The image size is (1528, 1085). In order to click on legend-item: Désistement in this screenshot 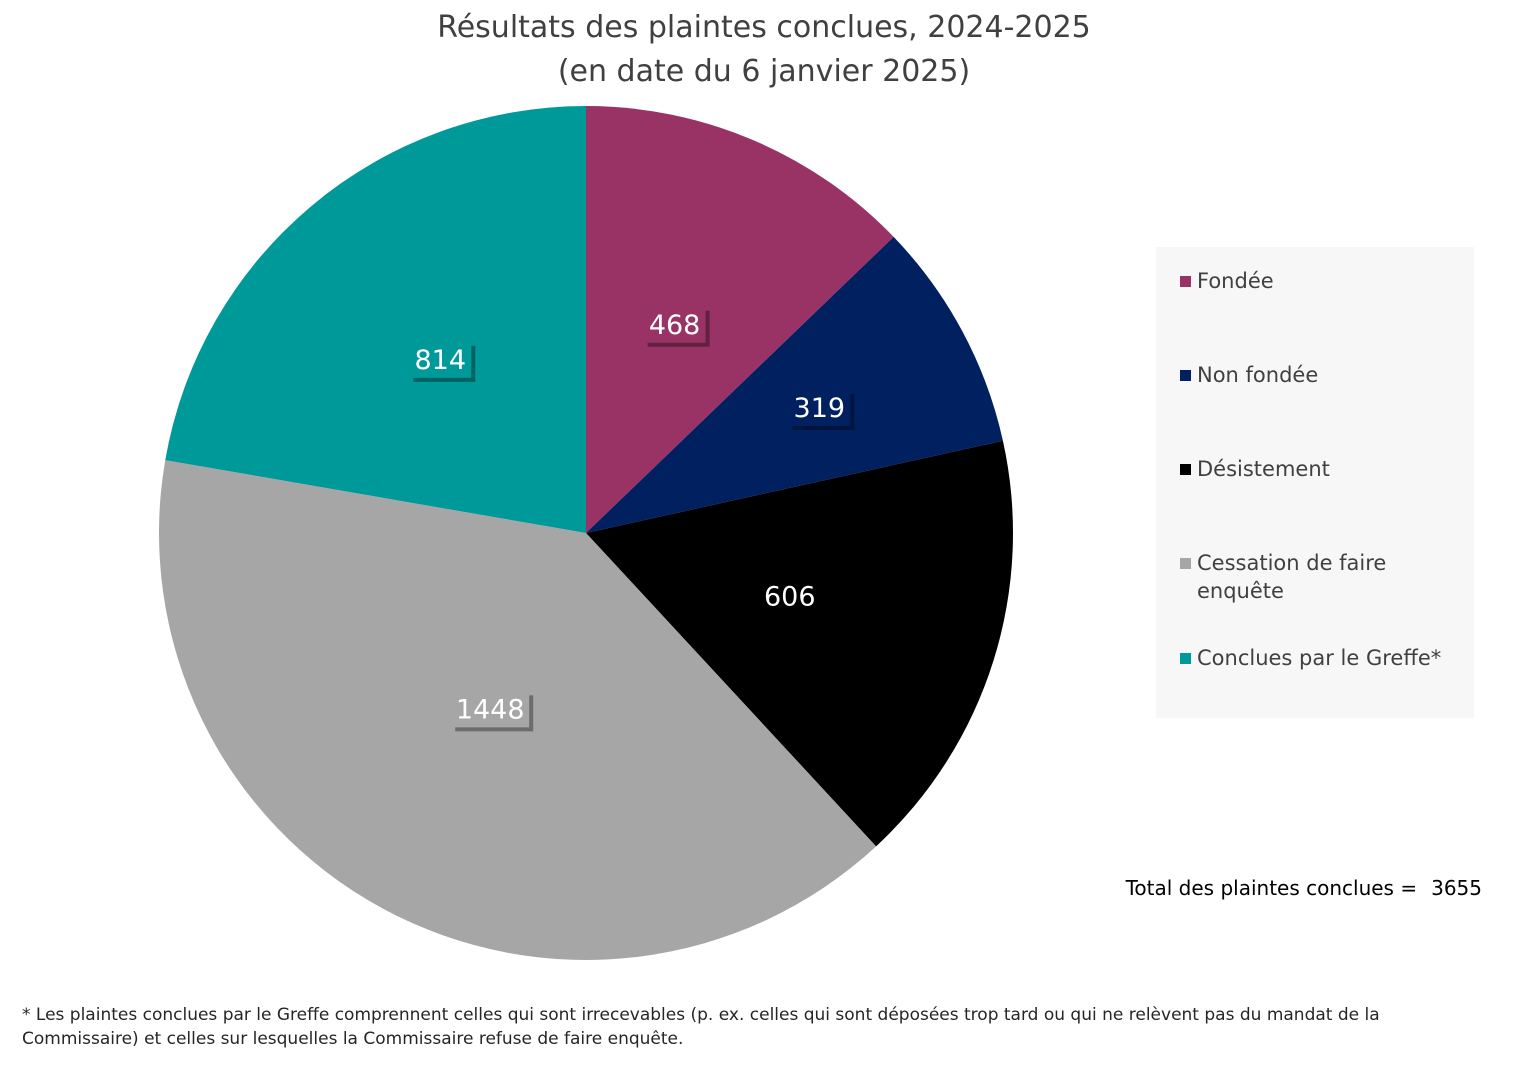, I will do `click(1315, 469)`.